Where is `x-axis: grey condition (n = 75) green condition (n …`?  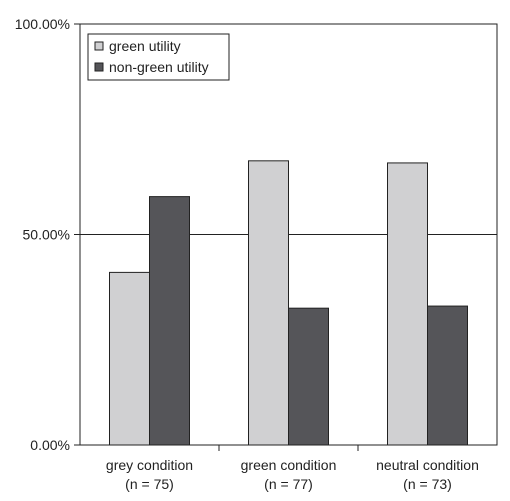 x-axis: grey condition (n = 75) green condition (n … is located at coordinates (292, 468).